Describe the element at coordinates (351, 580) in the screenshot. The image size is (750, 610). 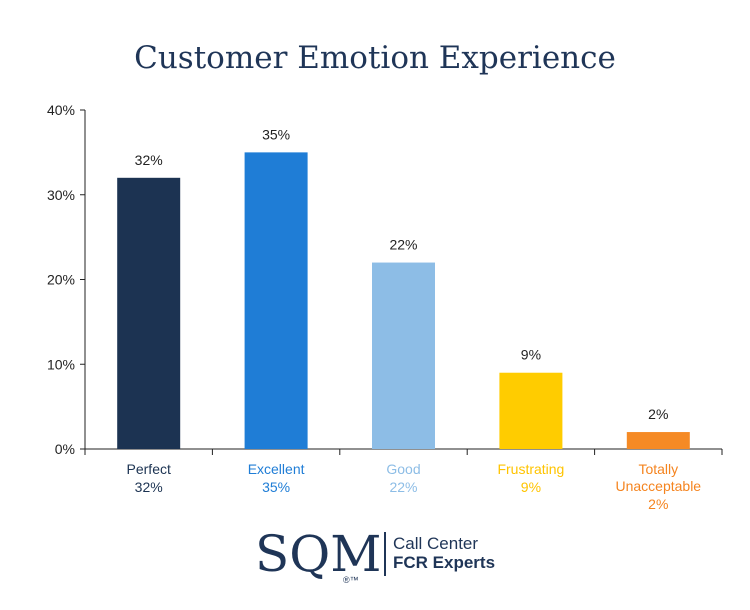
I see `logo-trademark: ®™` at that location.